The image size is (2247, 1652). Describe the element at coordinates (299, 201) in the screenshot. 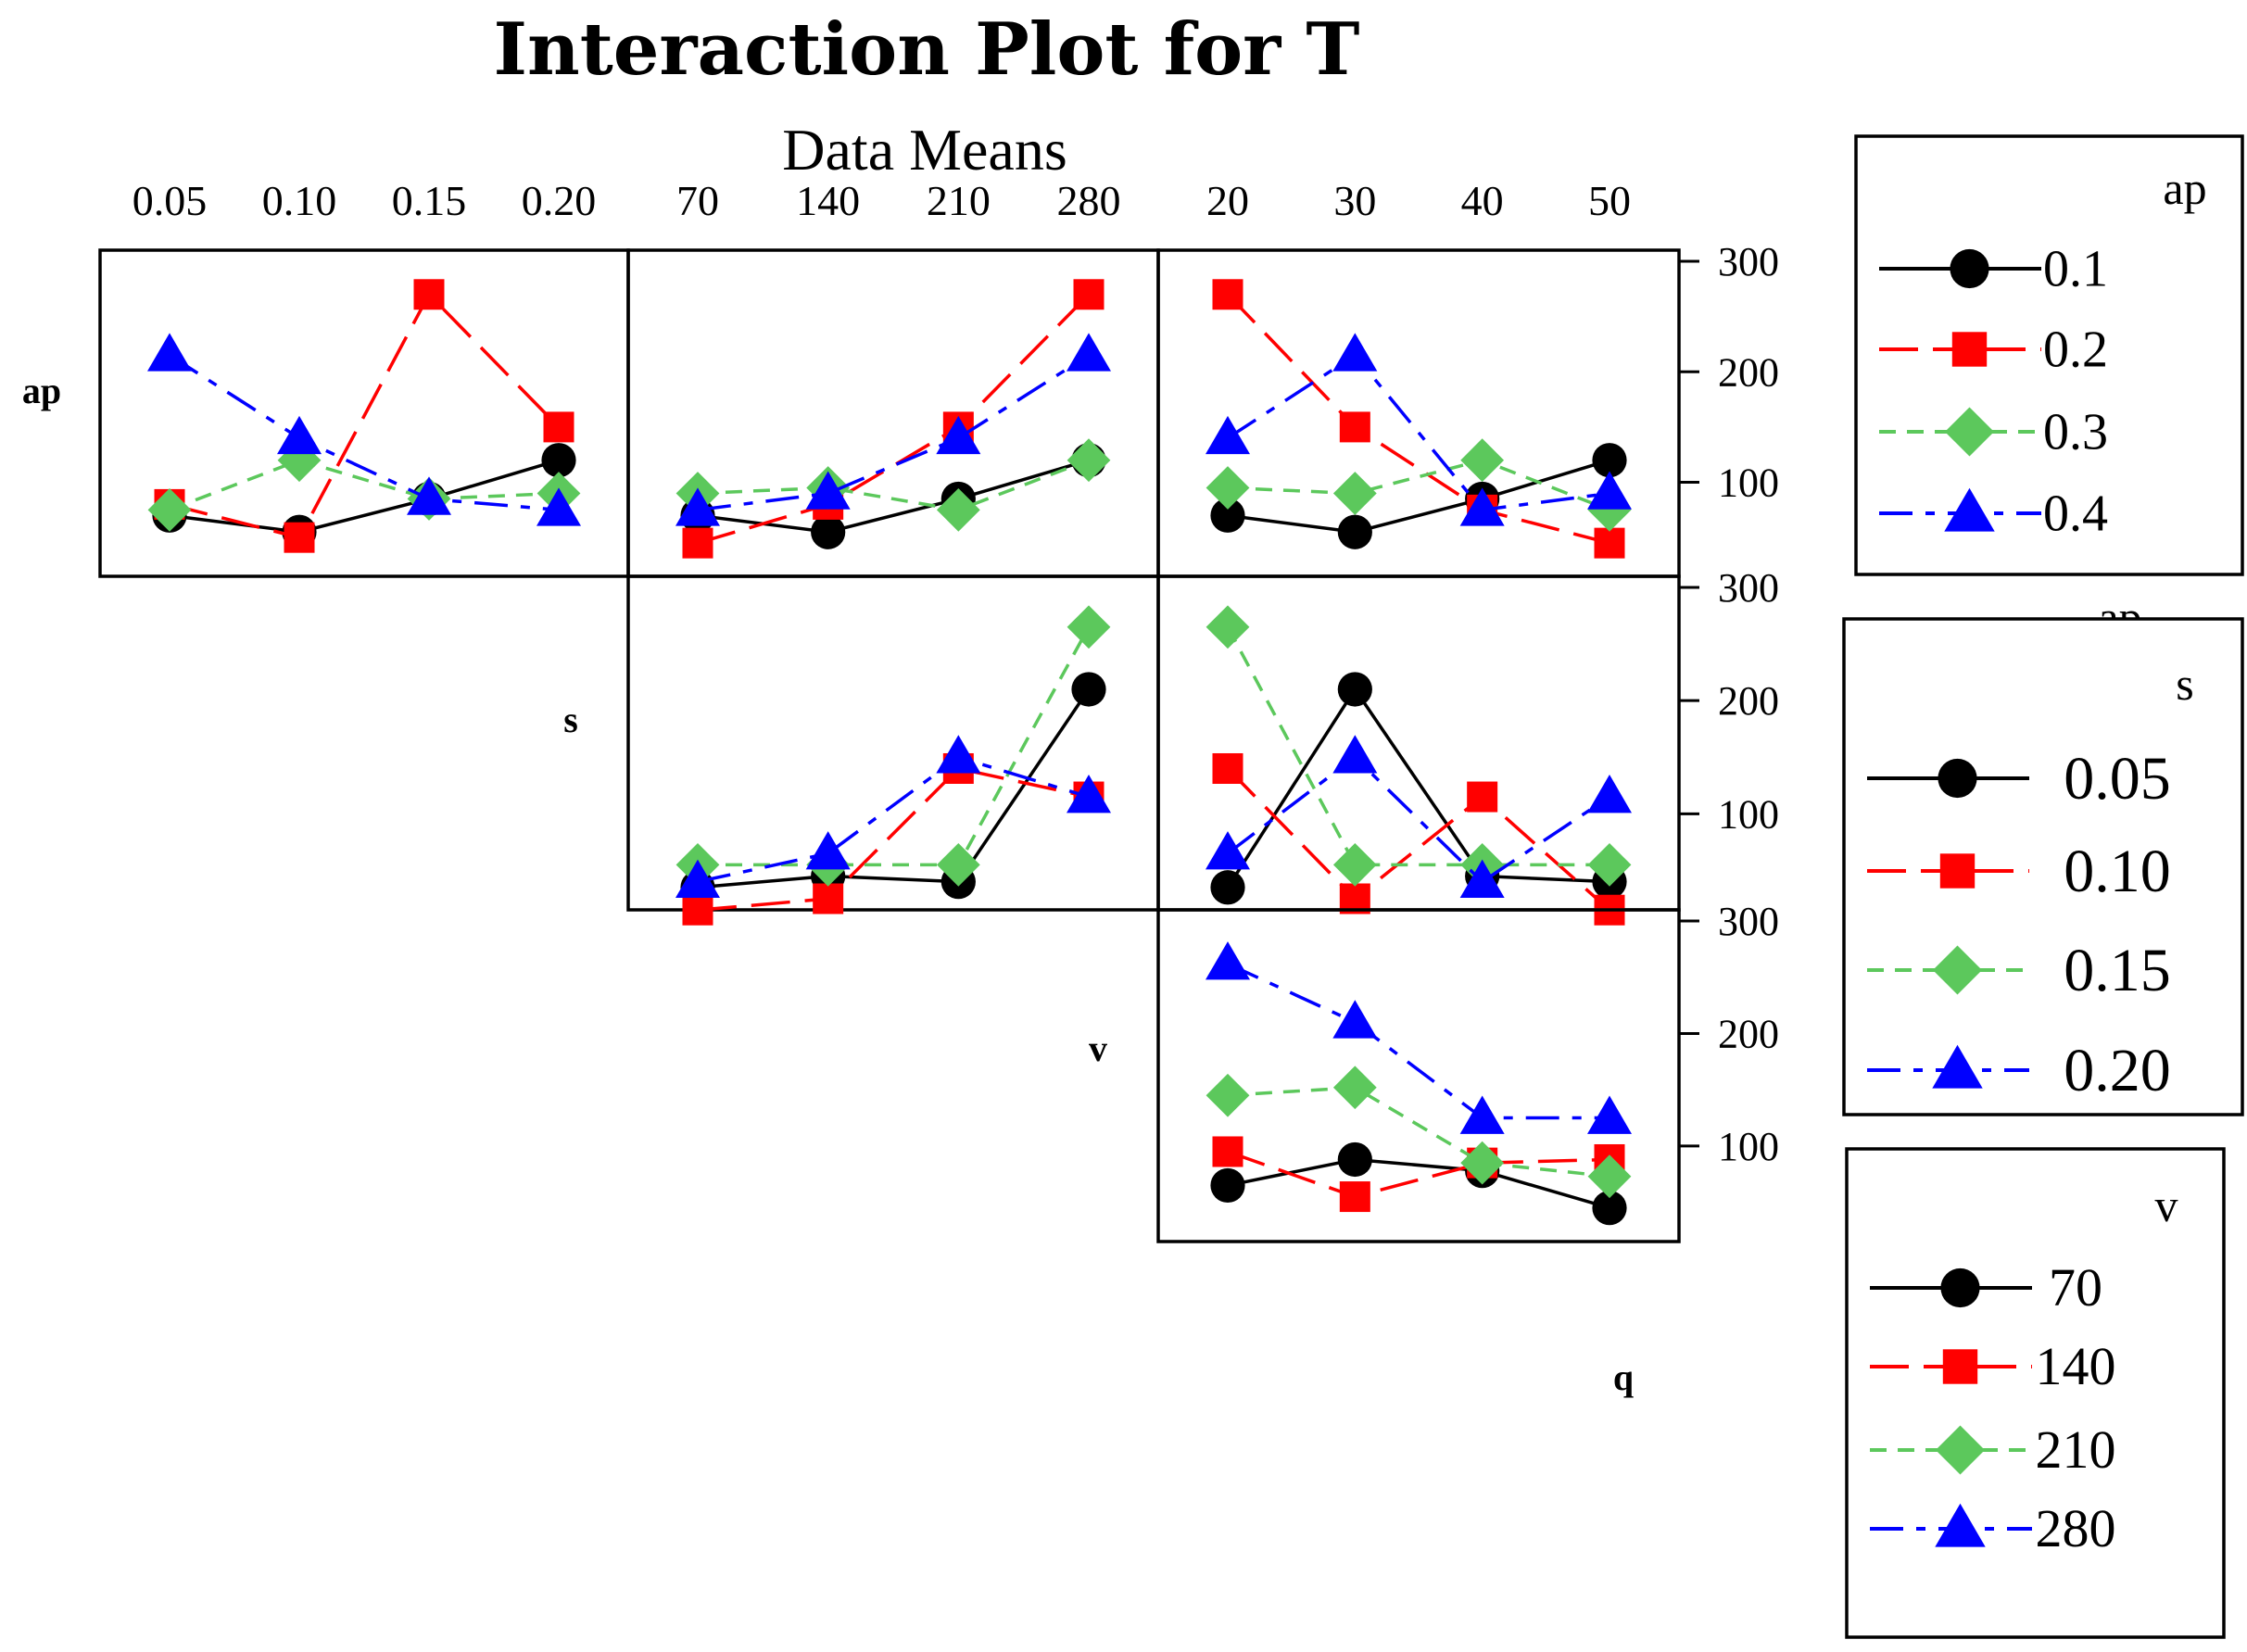

I see `x-tick-label-ap-1: 0.10` at that location.